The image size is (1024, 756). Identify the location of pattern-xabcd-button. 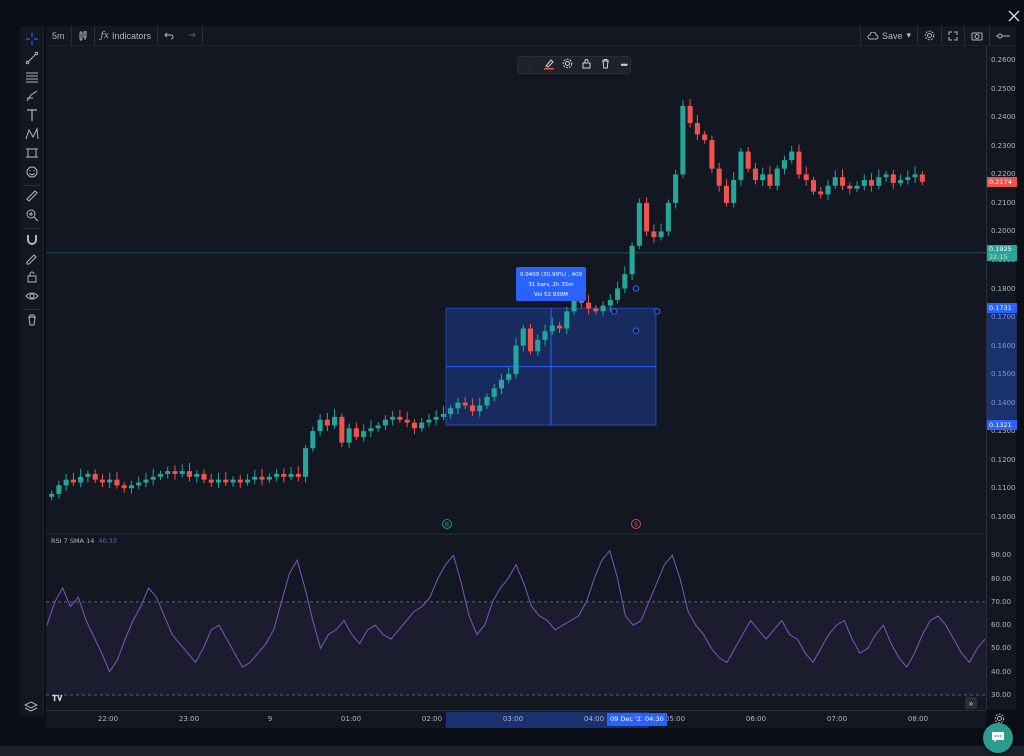
(32, 134).